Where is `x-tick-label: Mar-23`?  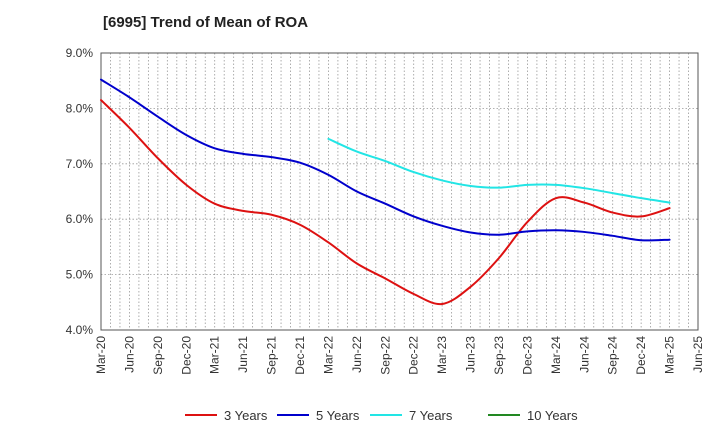 x-tick-label: Mar-23 is located at coordinates (442, 355).